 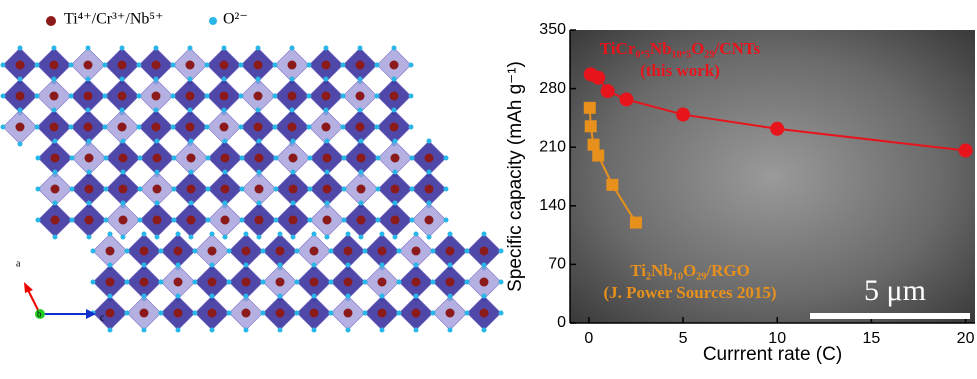 What do you see at coordinates (588, 338) in the screenshot?
I see `x-tick-label: 0` at bounding box center [588, 338].